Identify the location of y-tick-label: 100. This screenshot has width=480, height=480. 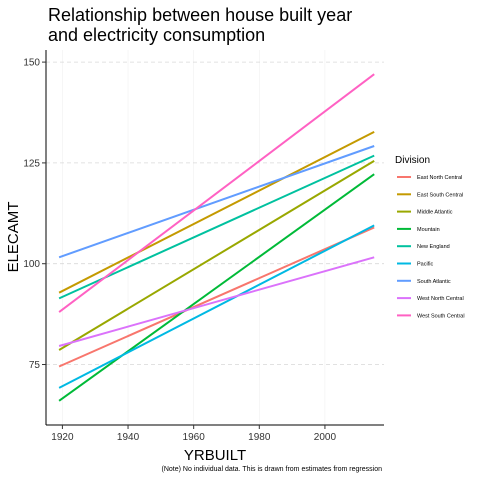
(31, 264).